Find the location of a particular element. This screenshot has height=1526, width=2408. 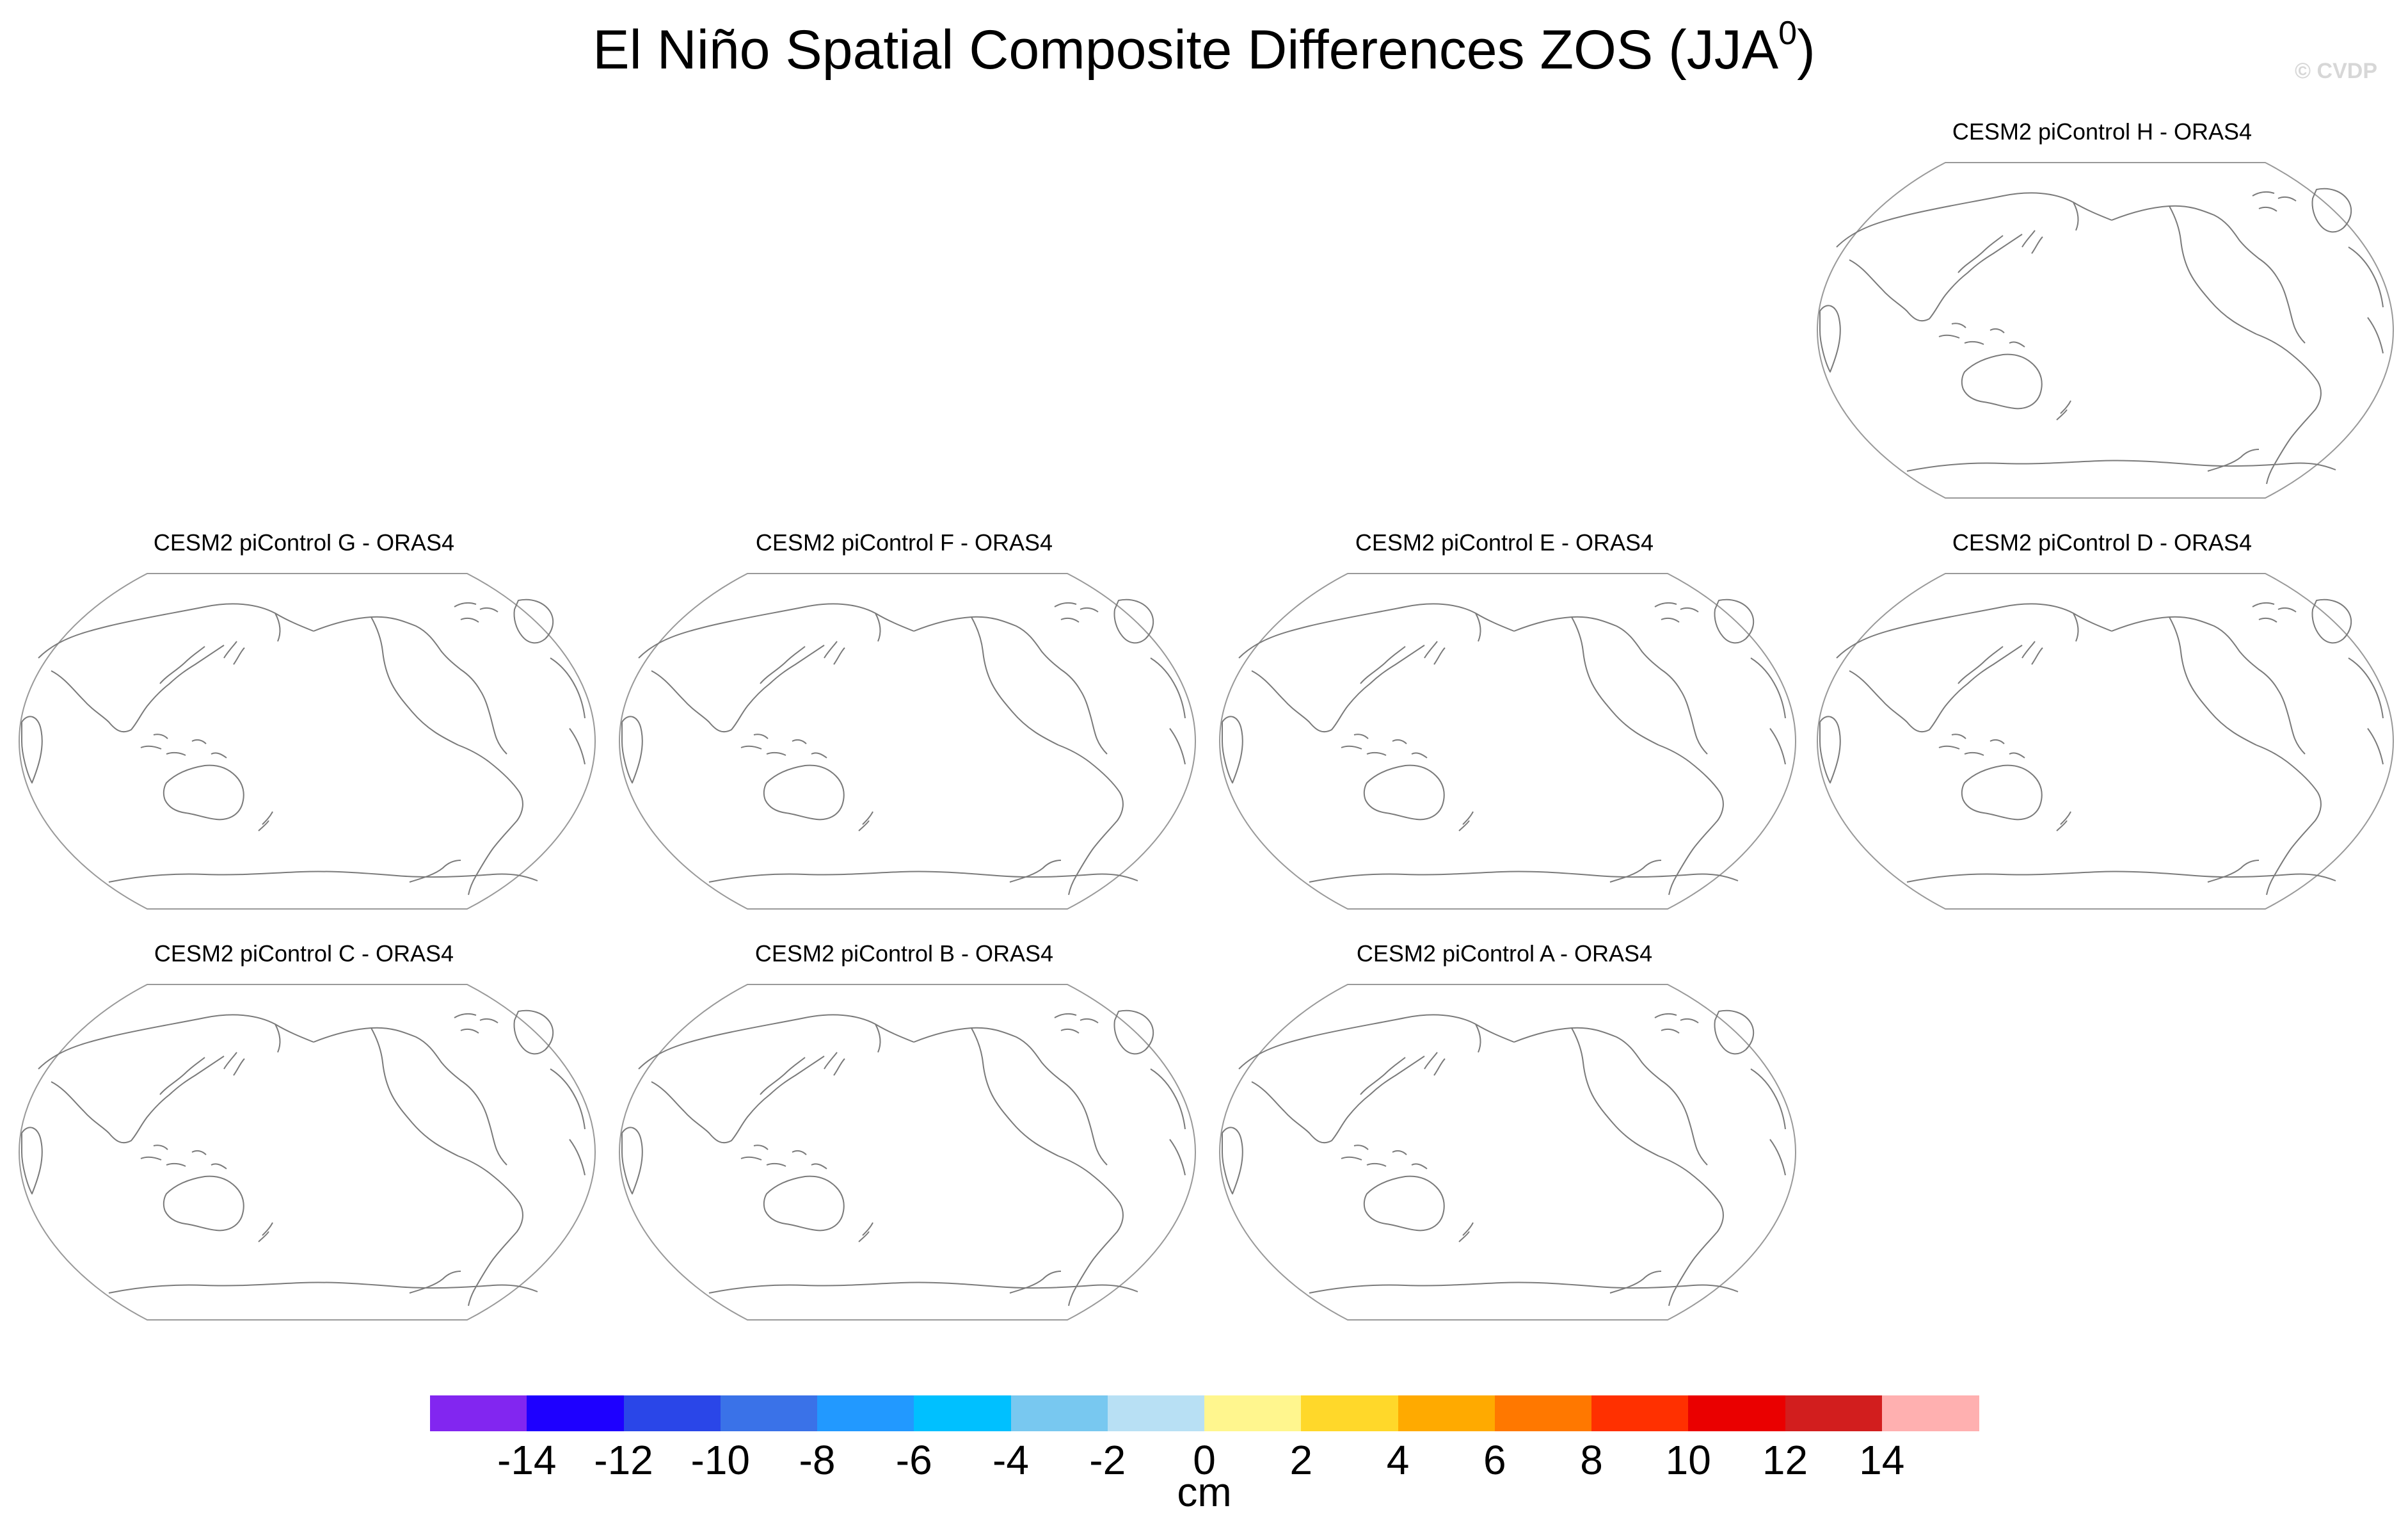

map-b is located at coordinates (907, 1152).